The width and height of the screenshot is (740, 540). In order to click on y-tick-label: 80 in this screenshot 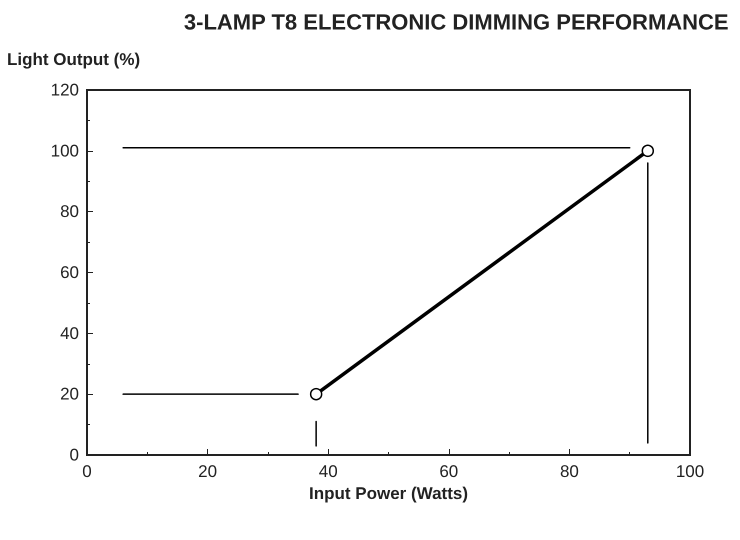, I will do `click(69, 212)`.